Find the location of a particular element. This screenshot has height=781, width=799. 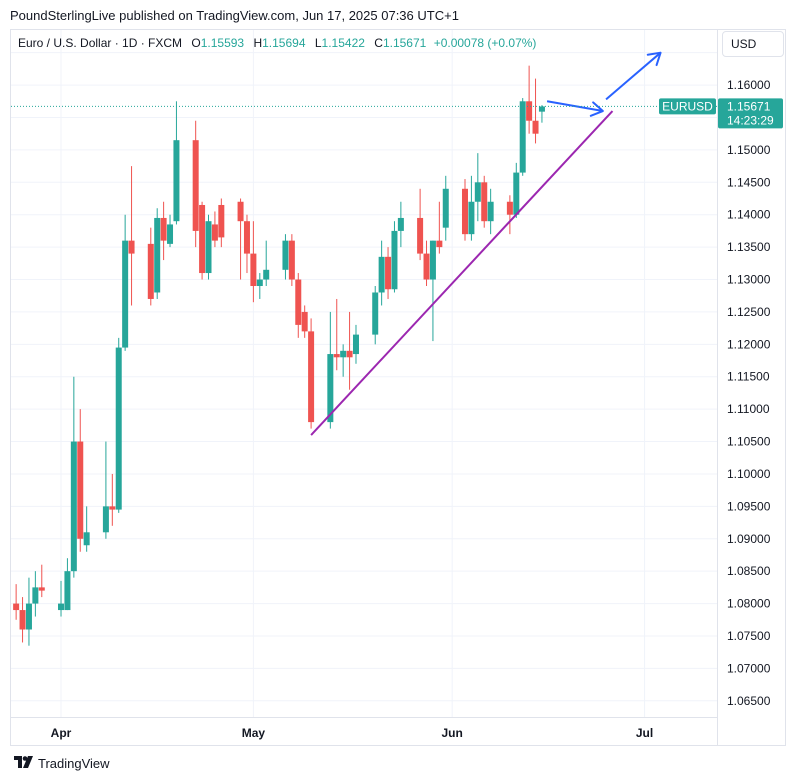

price-tick-label: 1.16000 is located at coordinates (749, 85).